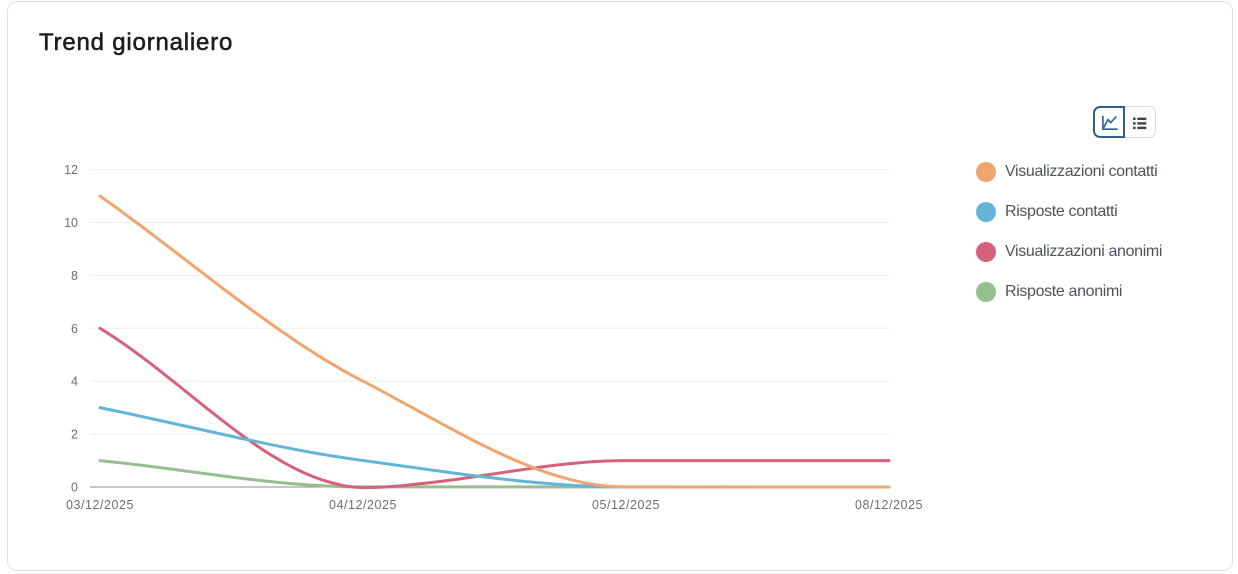 The image size is (1238, 574). I want to click on svg-text: 10, so click(71, 223).